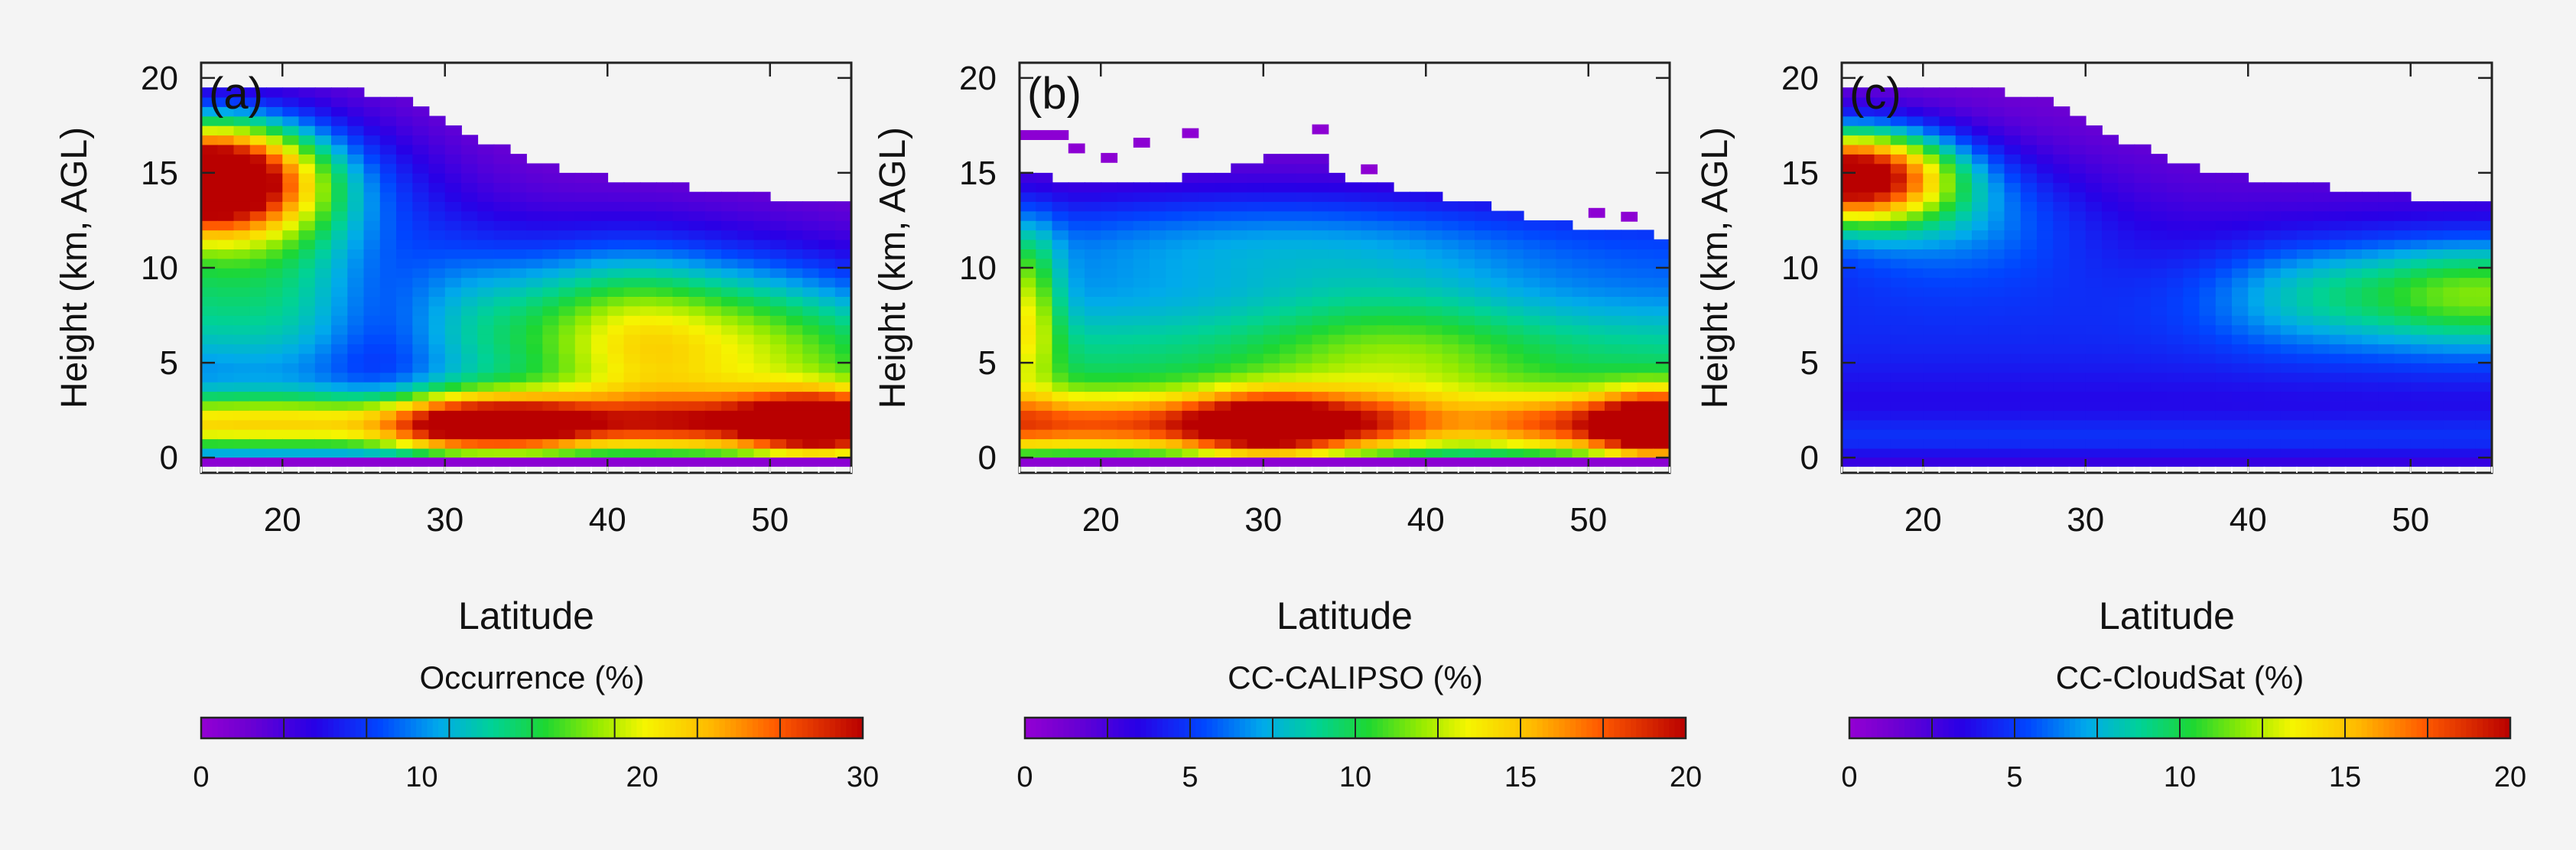  I want to click on colorbar-tick-label-0: 0, so click(1849, 777).